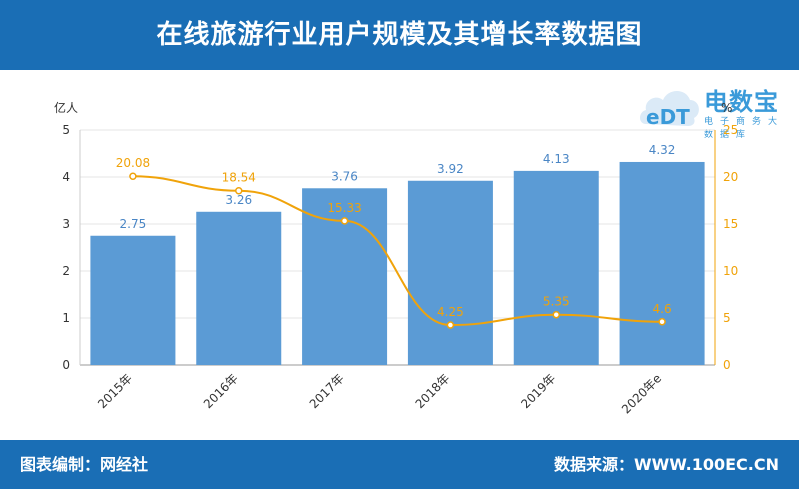 This screenshot has width=799, height=489. What do you see at coordinates (399, 464) in the screenshot?
I see `footer-bar: 图表编制：网经社 数据来源：WWW.100EC.CN` at bounding box center [399, 464].